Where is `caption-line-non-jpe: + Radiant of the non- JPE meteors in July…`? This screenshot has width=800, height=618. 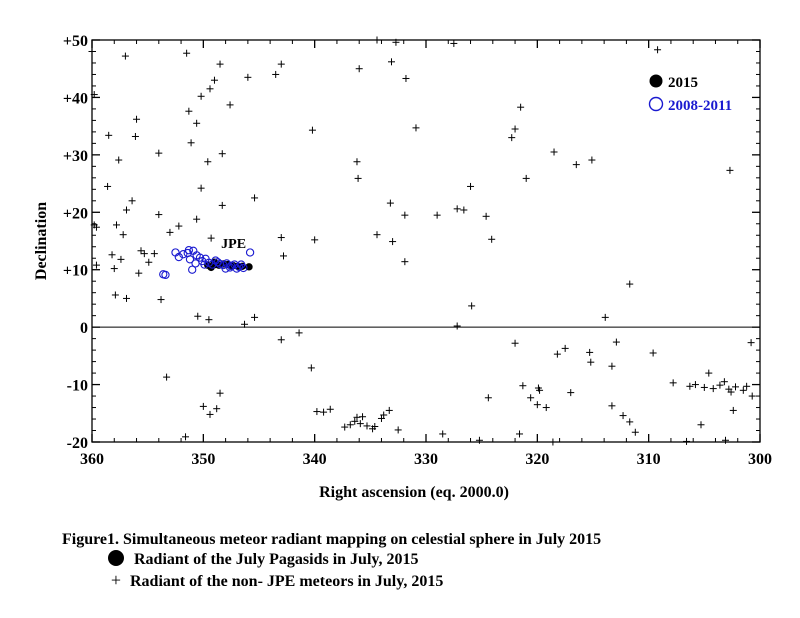
caption-line-non-jpe: + Radiant of the non- JPE meteors in July… is located at coordinates (422, 580).